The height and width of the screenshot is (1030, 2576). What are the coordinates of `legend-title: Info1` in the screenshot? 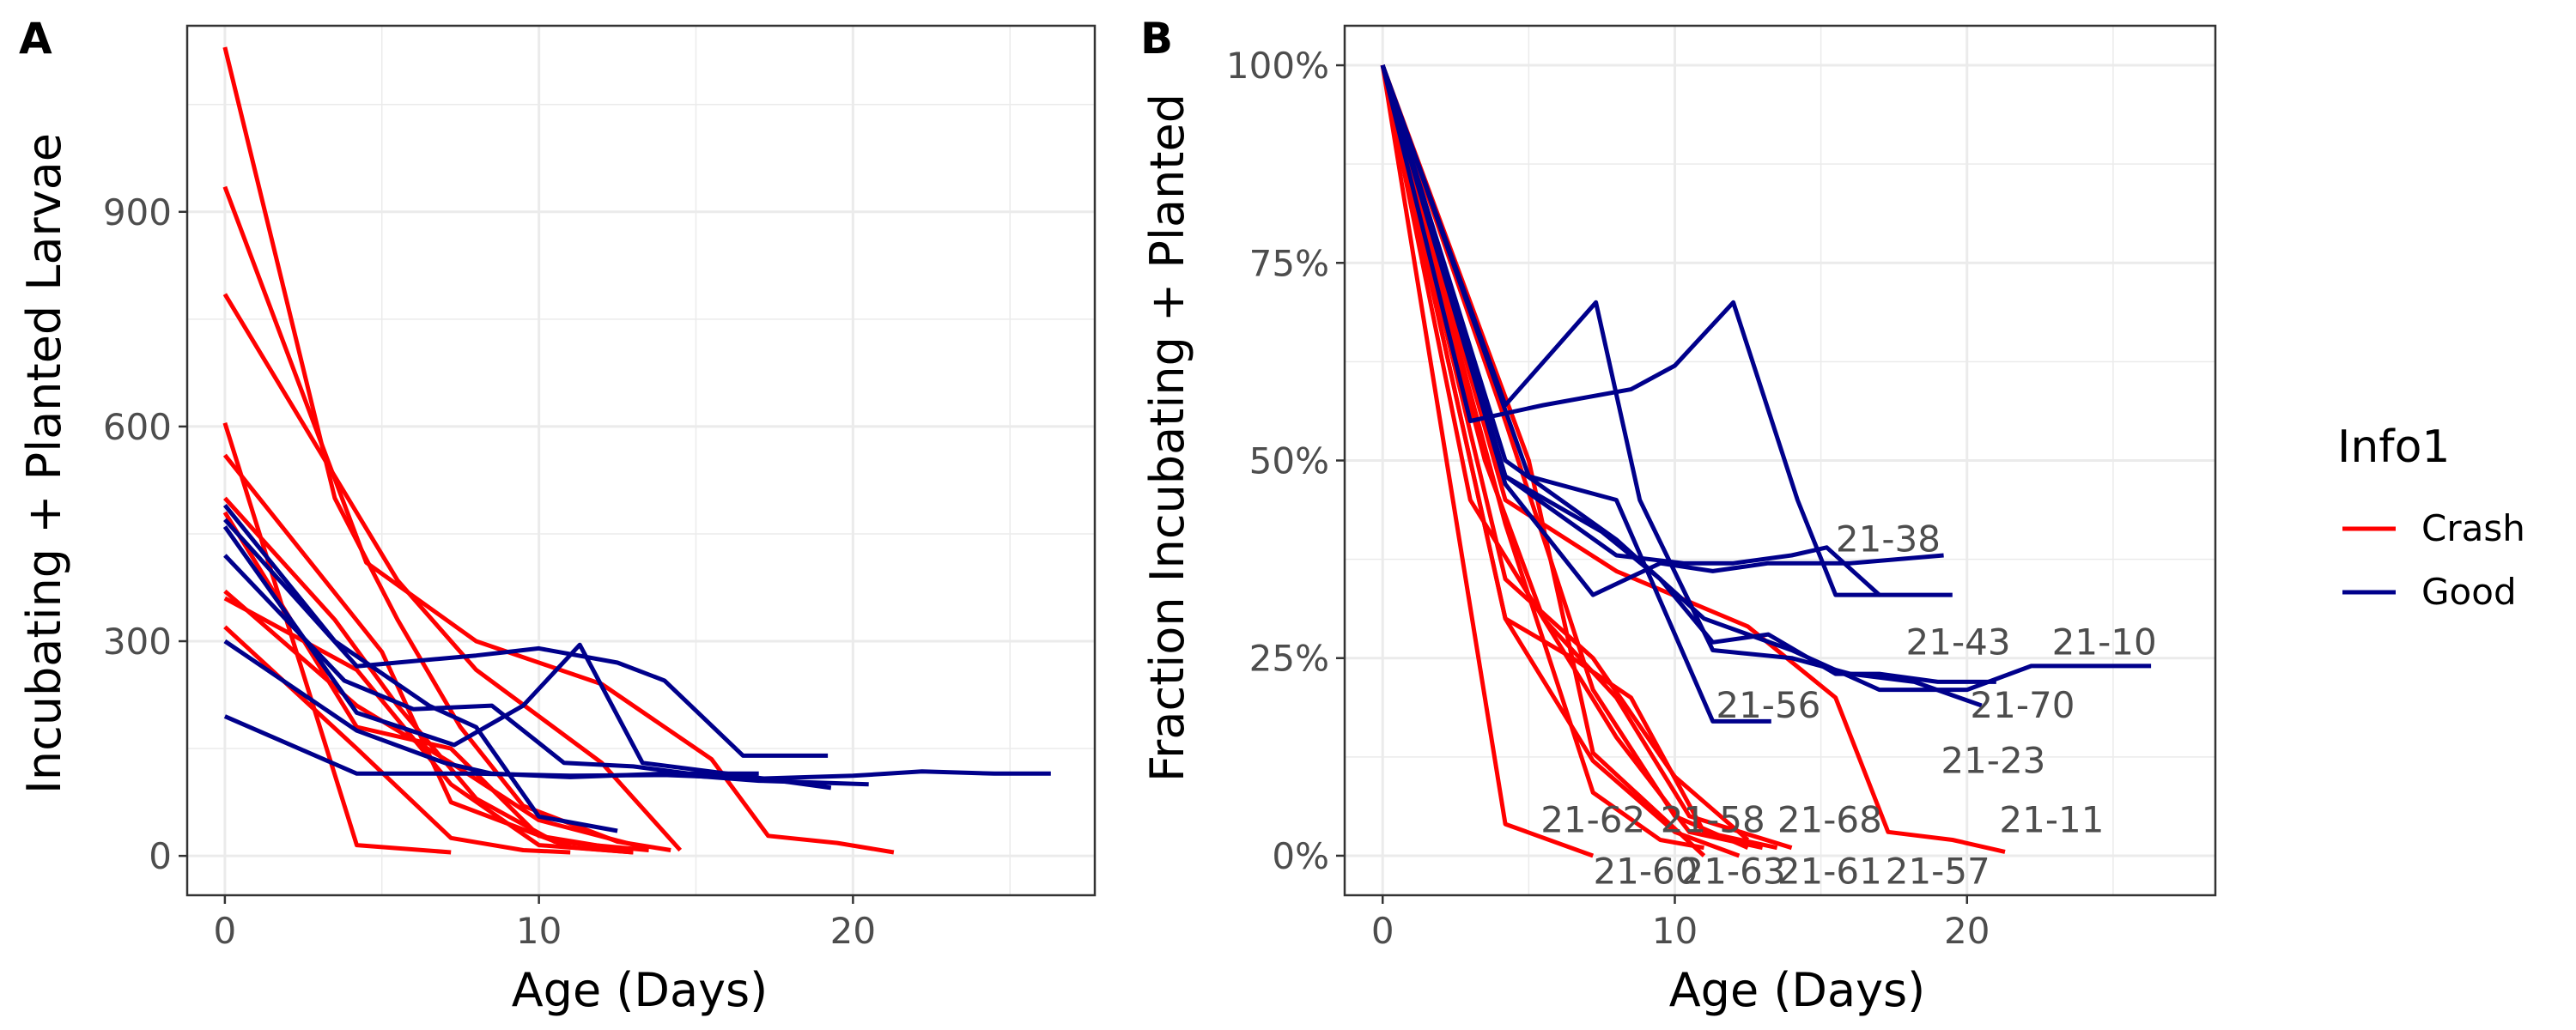 It's located at (2394, 447).